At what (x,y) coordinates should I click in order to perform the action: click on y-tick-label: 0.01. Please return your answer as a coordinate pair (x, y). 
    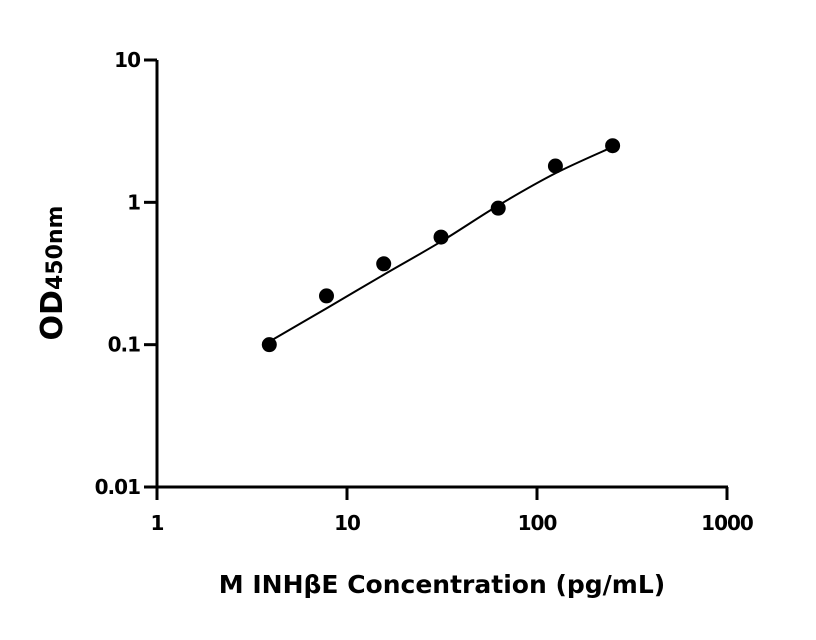
    Looking at the image, I should click on (117, 487).